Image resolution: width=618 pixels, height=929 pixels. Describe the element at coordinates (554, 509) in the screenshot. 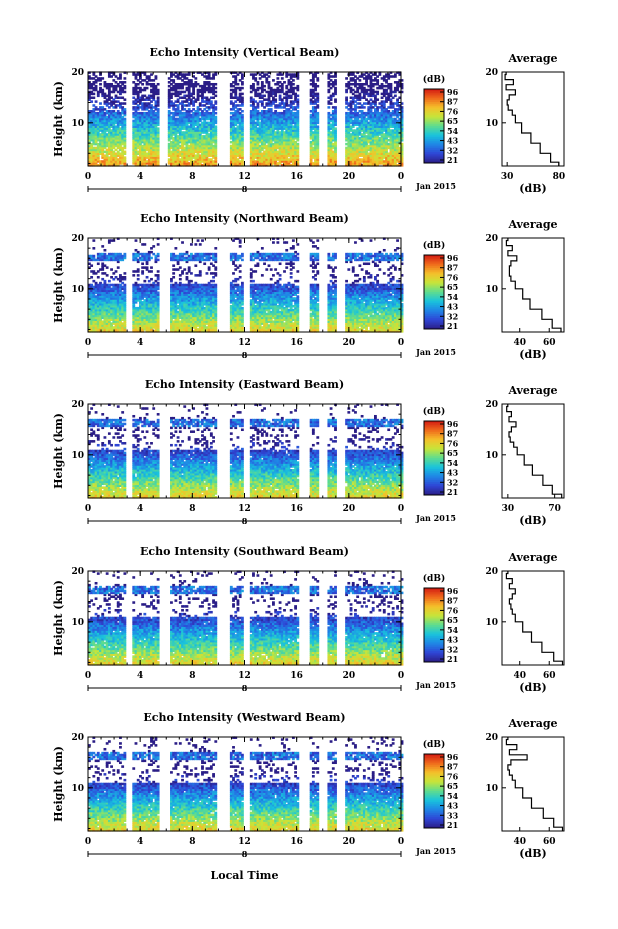

I see `profile-x-tick-label: 70` at that location.